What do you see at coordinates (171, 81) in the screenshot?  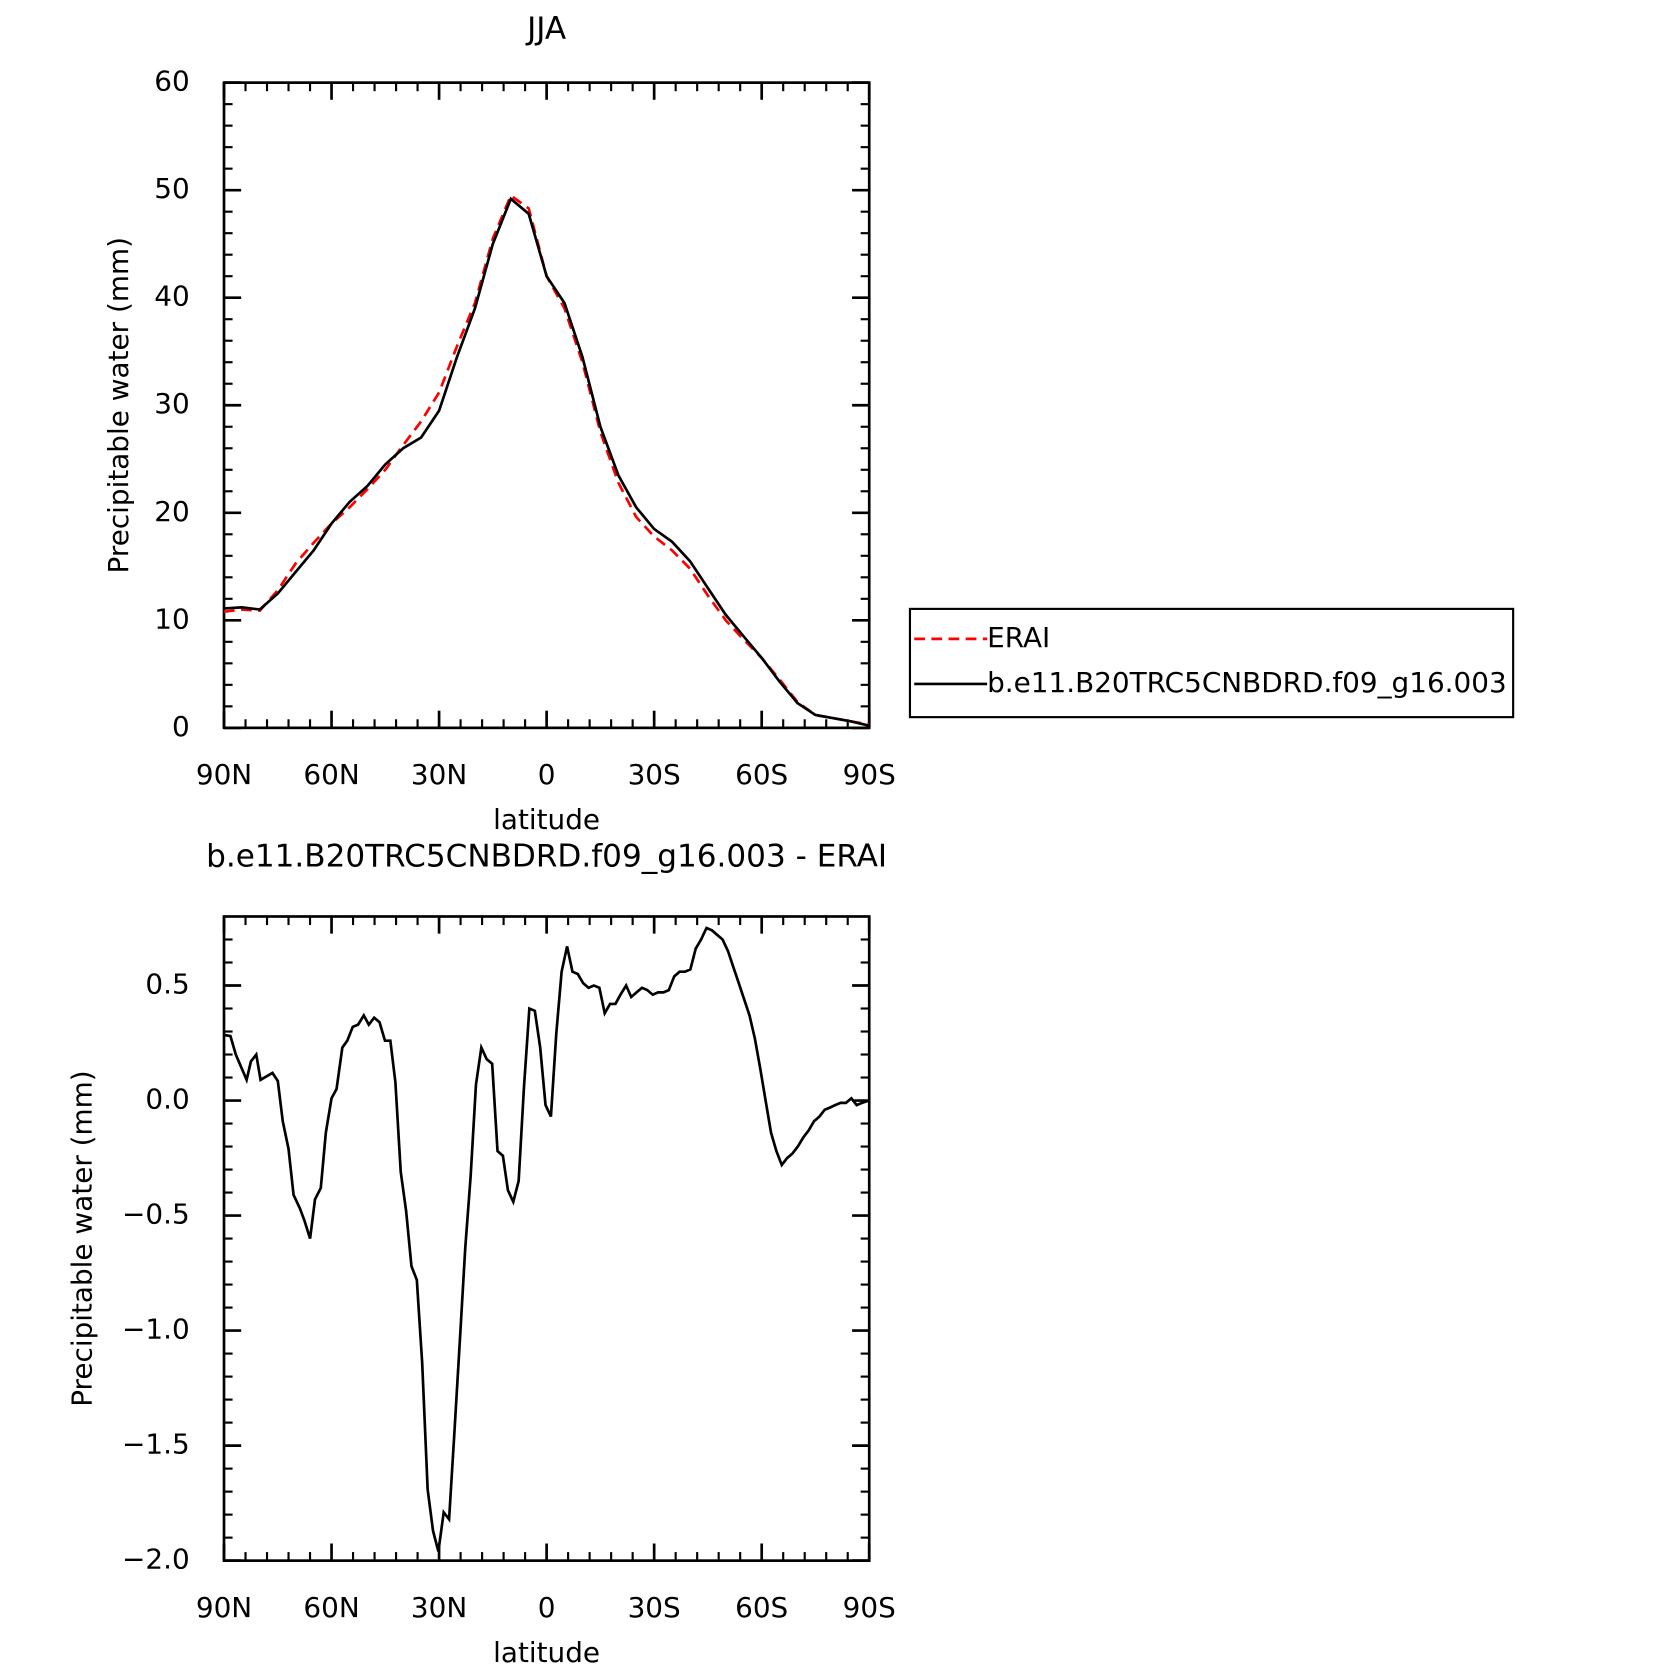 I see `y-tick-label: 60` at bounding box center [171, 81].